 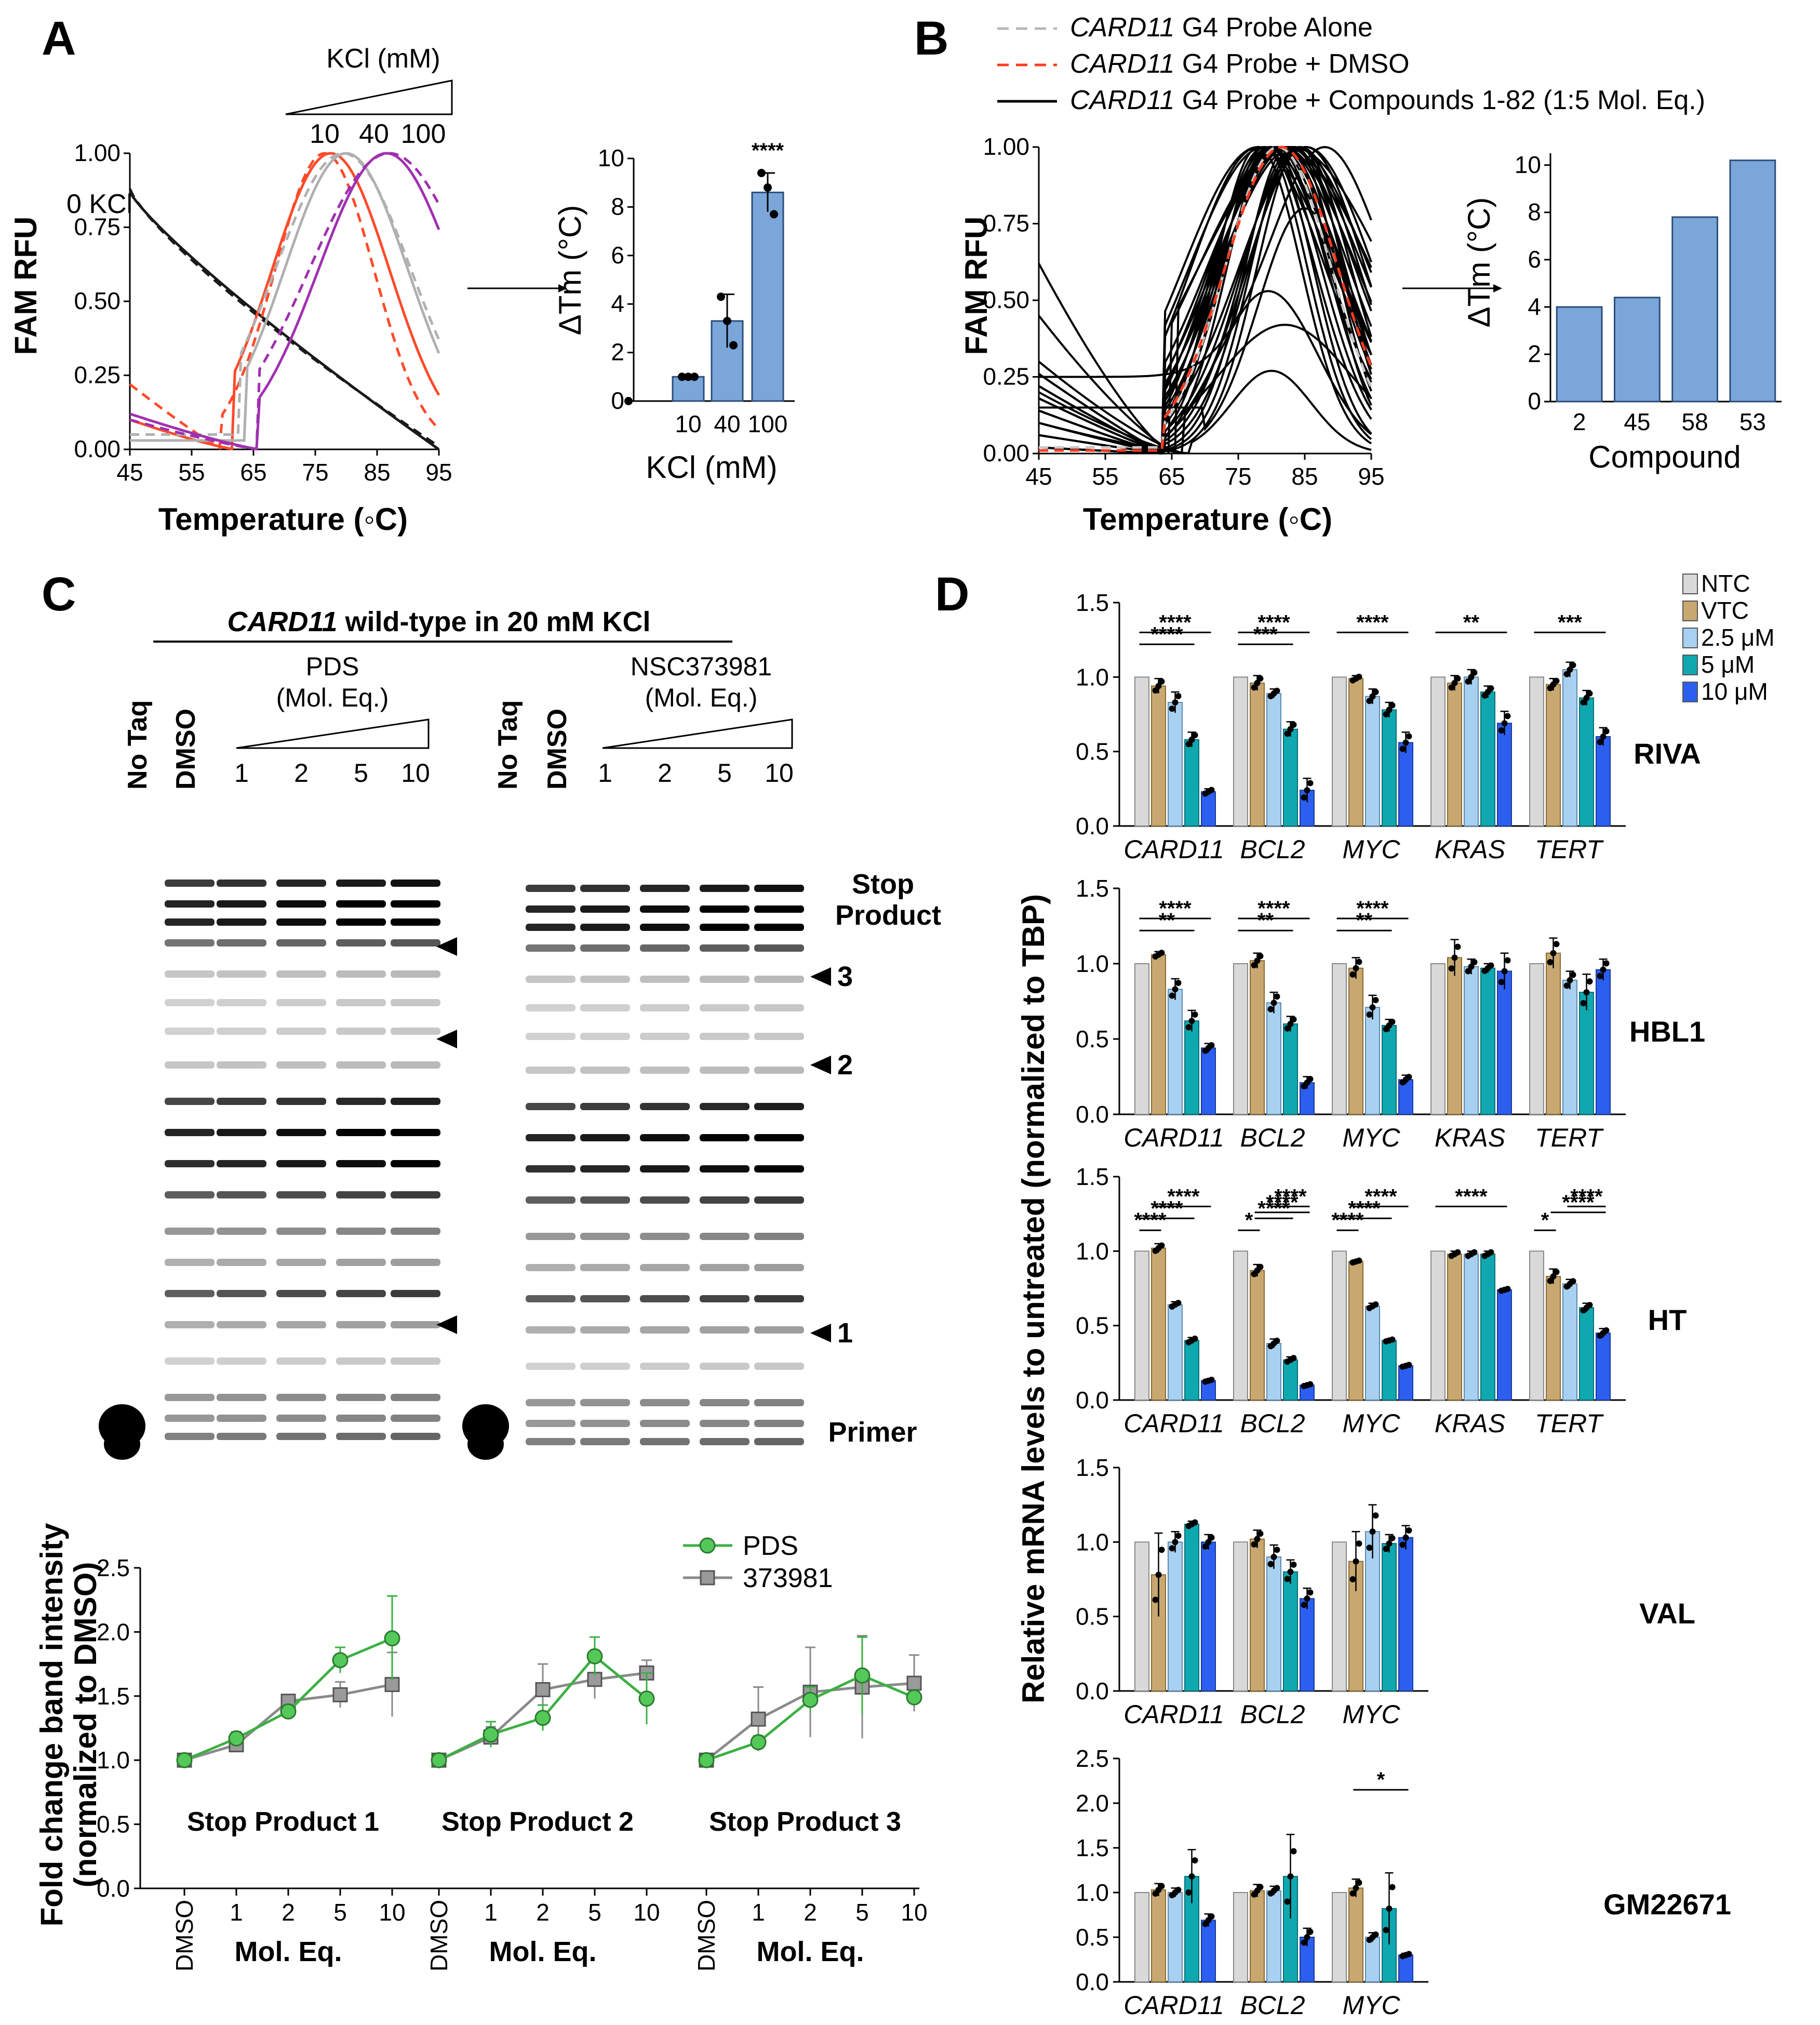 What do you see at coordinates (1150, 1220) in the screenshot?
I see `d-sig-label: ****` at bounding box center [1150, 1220].